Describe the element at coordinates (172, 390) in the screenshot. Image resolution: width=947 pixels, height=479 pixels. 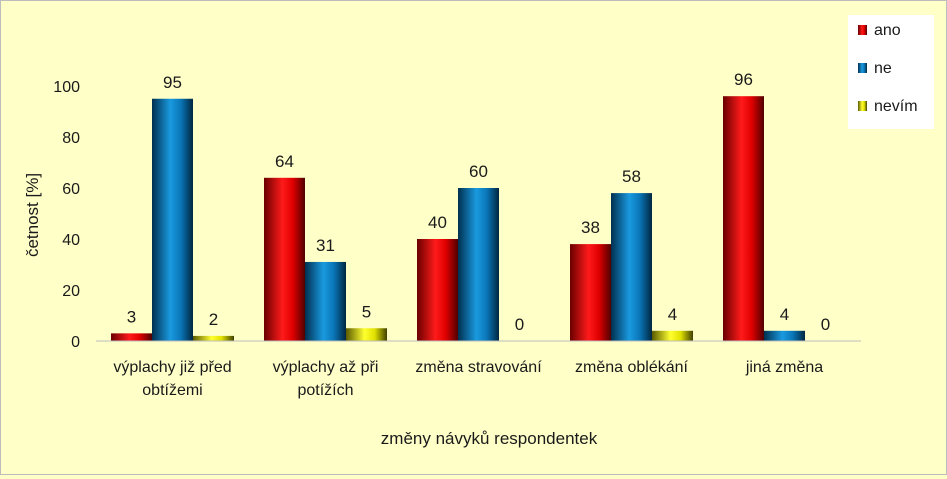
I see `x-tick-label: obtížemi` at that location.